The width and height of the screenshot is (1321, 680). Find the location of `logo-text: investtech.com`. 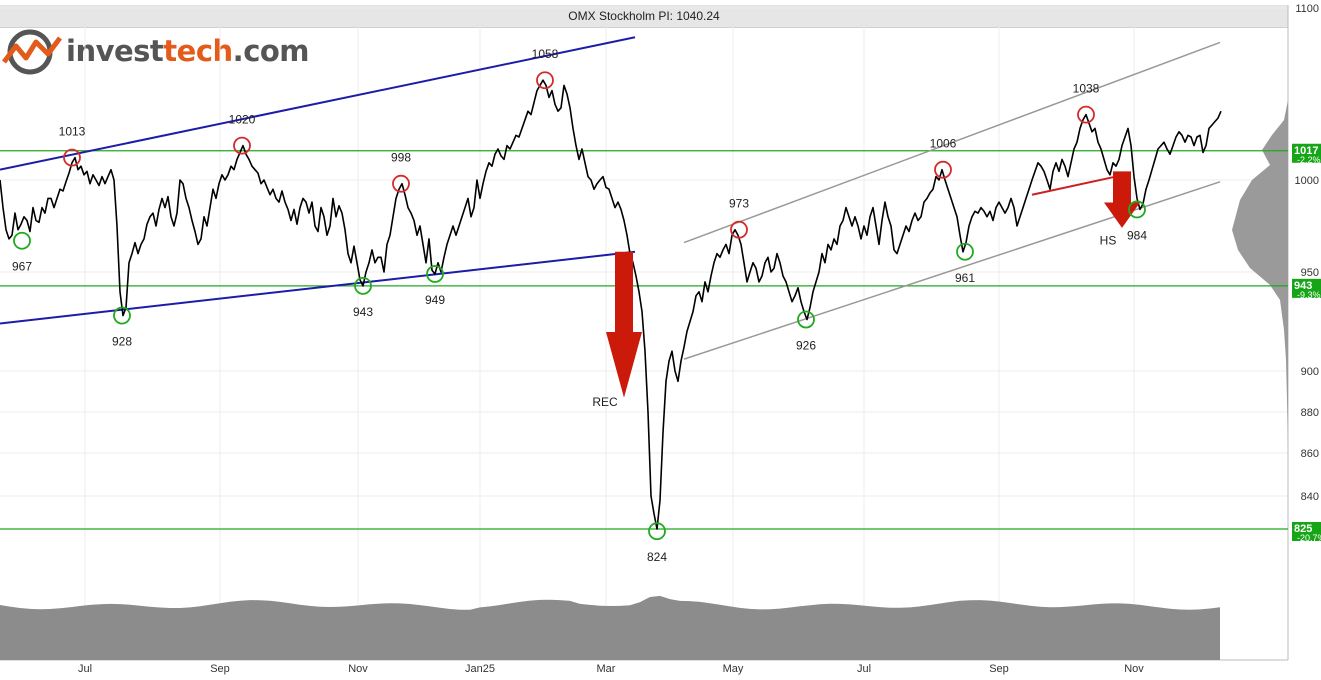

logo-text: investtech.com is located at coordinates (188, 51).